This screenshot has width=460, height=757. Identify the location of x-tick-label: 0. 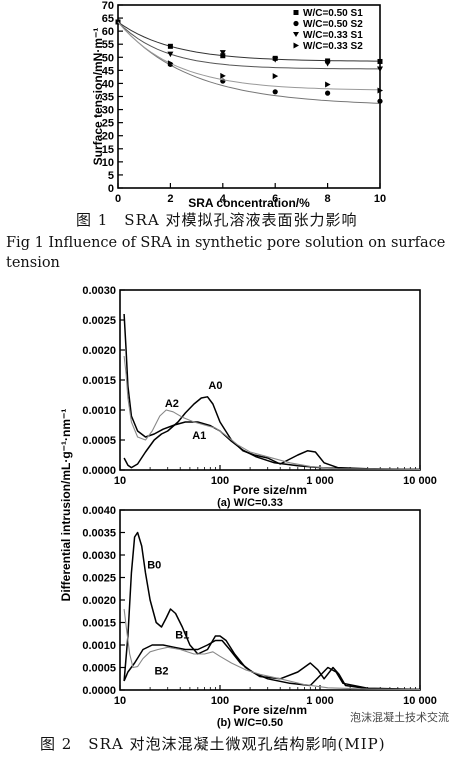
(118, 199).